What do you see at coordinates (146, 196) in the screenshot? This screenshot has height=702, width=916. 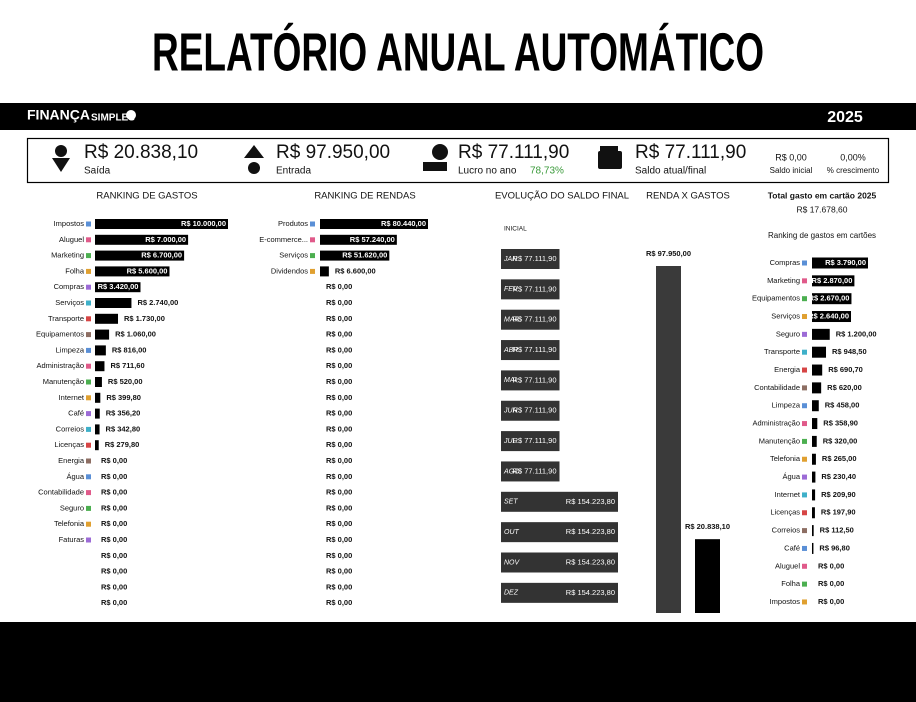 I see `section-title: RANKING DE GASTOS` at bounding box center [146, 196].